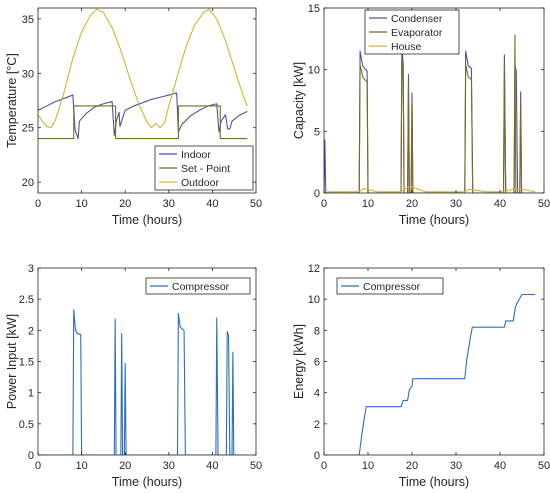 Image resolution: width=550 pixels, height=493 pixels. What do you see at coordinates (26, 300) in the screenshot?
I see `y-tick-label: 2.5` at bounding box center [26, 300].